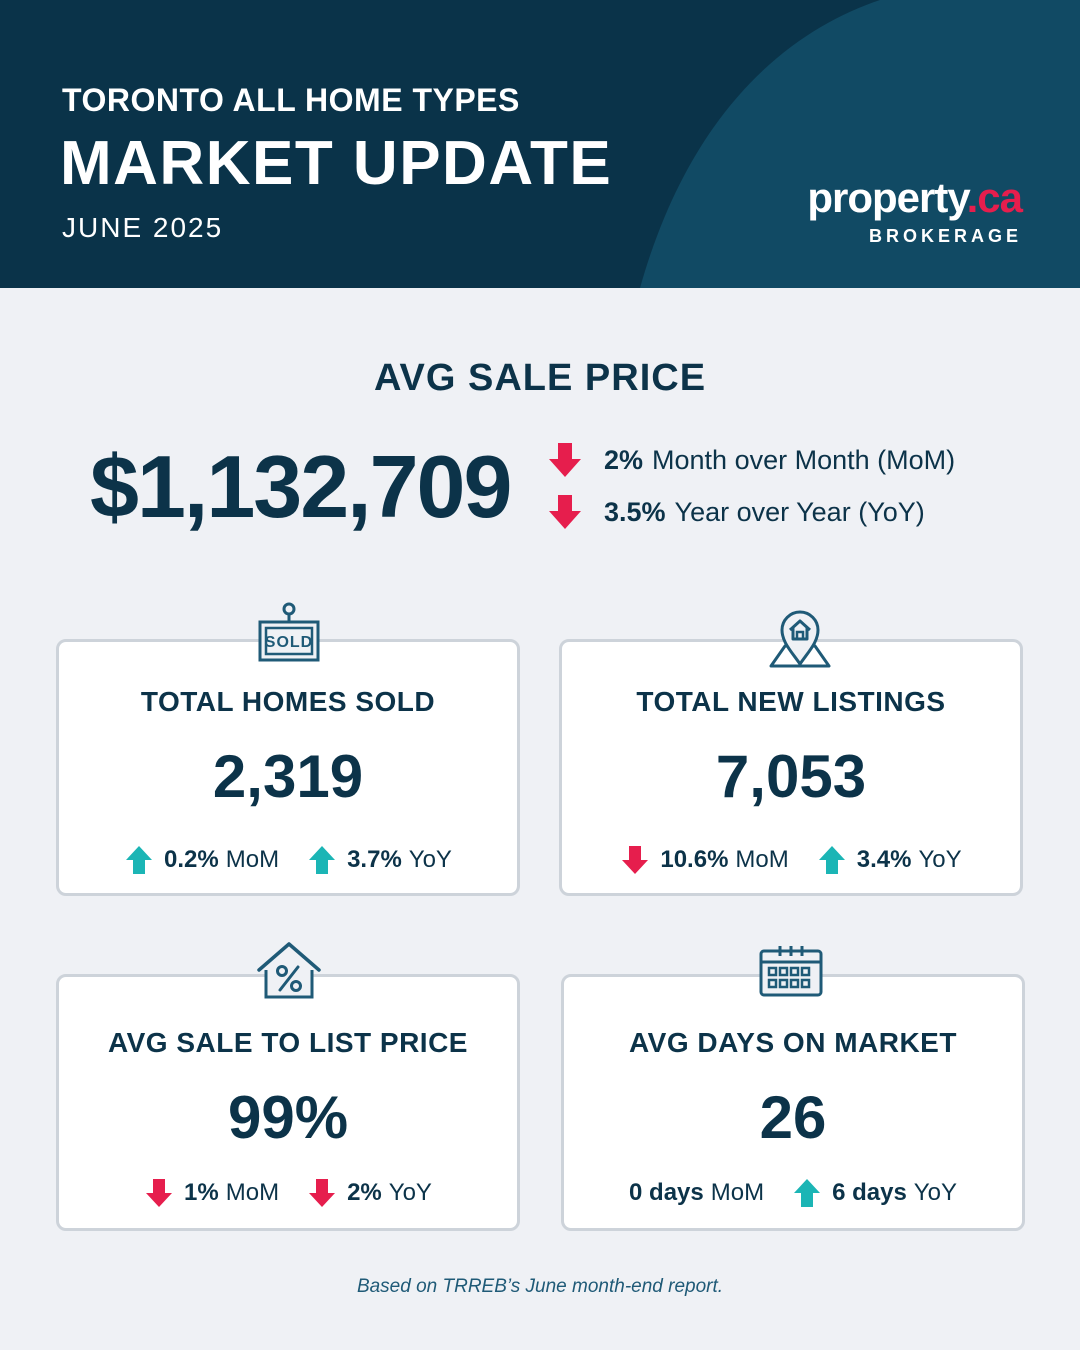 The image size is (1080, 1350). What do you see at coordinates (288, 701) in the screenshot?
I see `card-label: TOTAL HOMES SOLD` at bounding box center [288, 701].